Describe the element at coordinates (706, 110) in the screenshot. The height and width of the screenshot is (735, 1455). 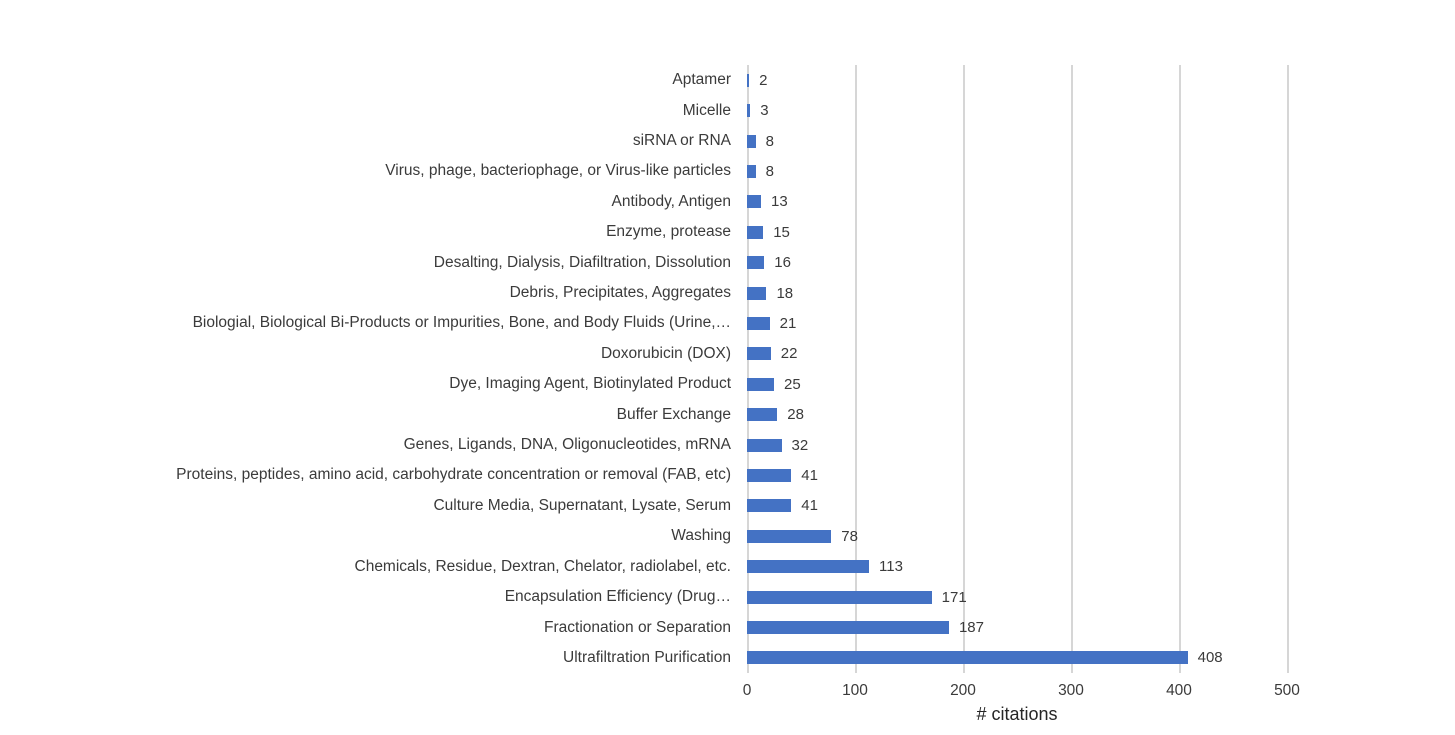
I see `category-label: Micelle` at that location.